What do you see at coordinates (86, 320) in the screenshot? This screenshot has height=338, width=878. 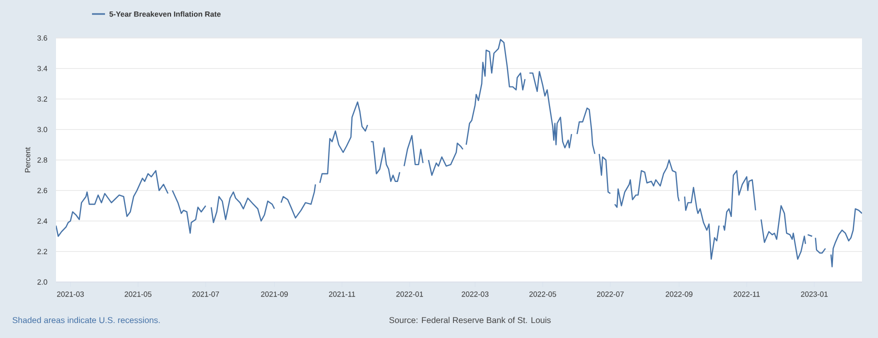 I see `text: Shaded areas indicate U.S. recessions.` at bounding box center [86, 320].